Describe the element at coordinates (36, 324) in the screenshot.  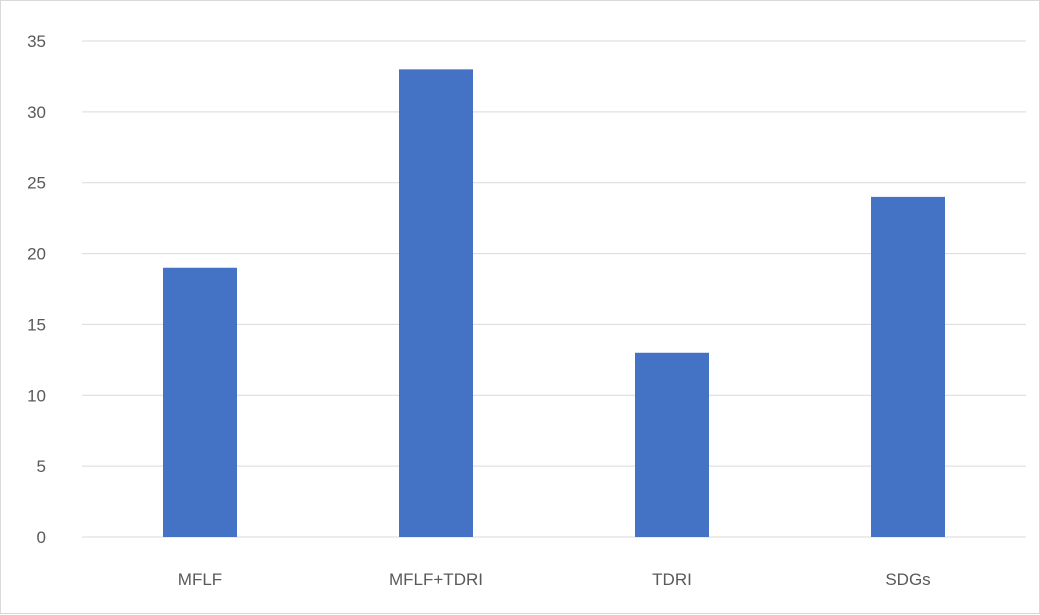
I see `y-tick-label: 15` at that location.